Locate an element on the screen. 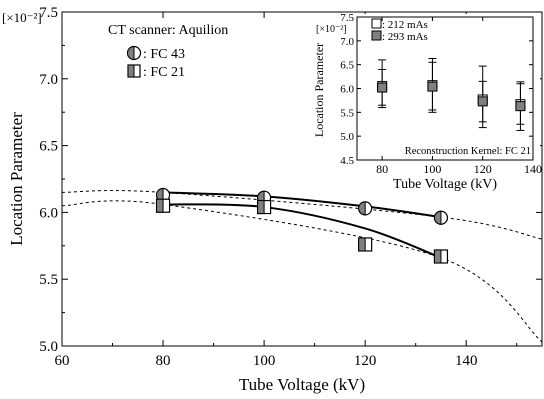 This screenshot has height=399, width=544. main-y-tick-label: 6.0 is located at coordinates (48, 213).